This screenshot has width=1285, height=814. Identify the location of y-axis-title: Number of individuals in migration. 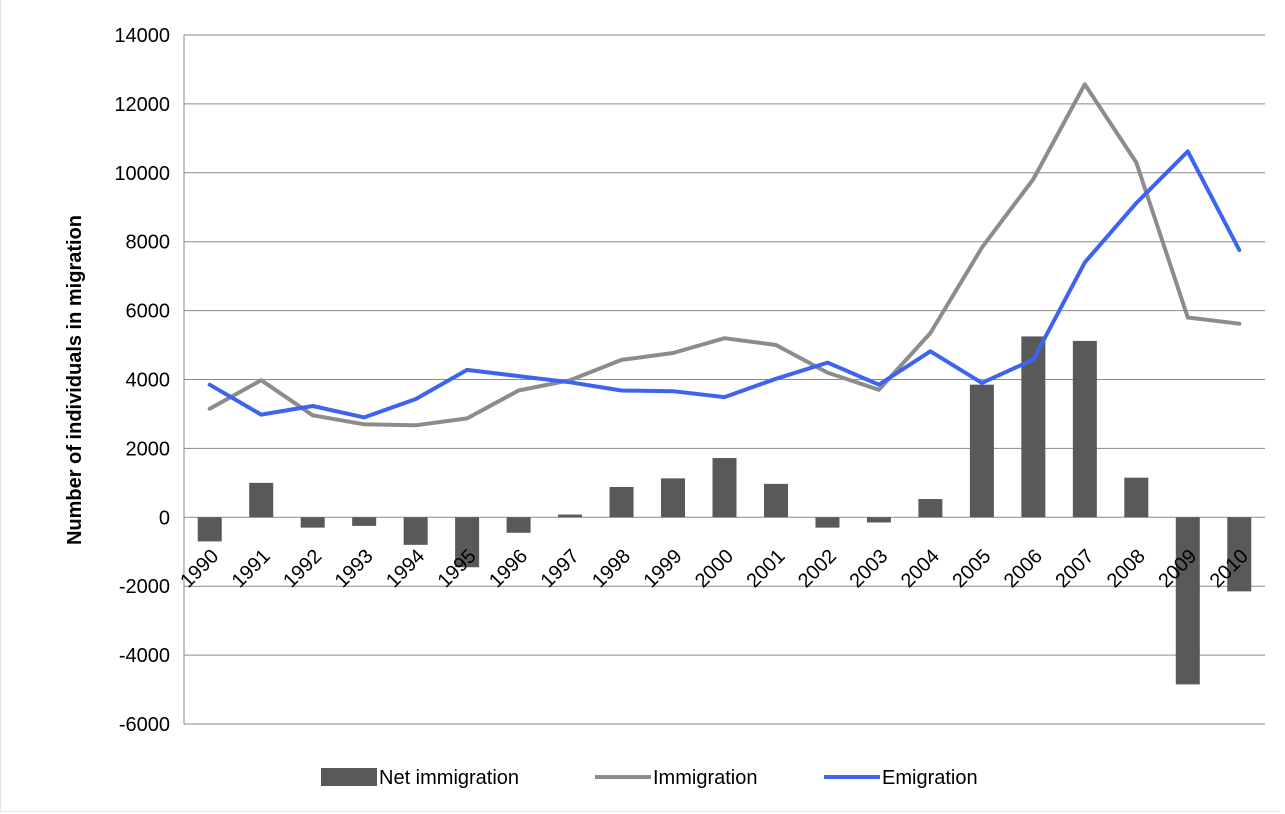
(75, 380).